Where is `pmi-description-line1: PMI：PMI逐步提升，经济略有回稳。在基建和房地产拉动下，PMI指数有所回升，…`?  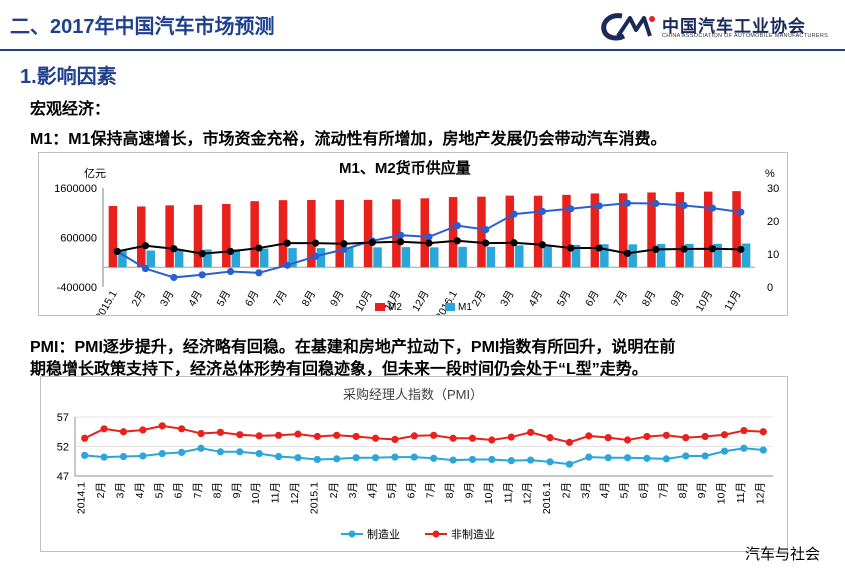
pmi-description-line1: PMI：PMI逐步提升，经济略有回稳。在基建和房地产拉动下，PMI指数有所回升，… is located at coordinates (353, 347).